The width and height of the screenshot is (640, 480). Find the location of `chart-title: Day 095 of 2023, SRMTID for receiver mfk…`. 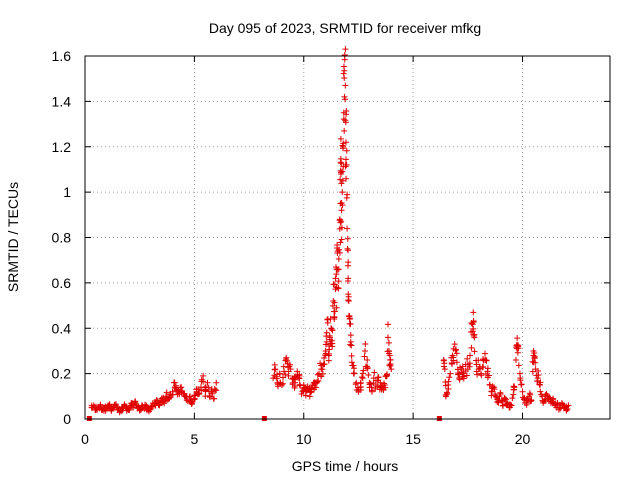

chart-title: Day 095 of 2023, SRMTID for receiver mfk… is located at coordinates (345, 28).